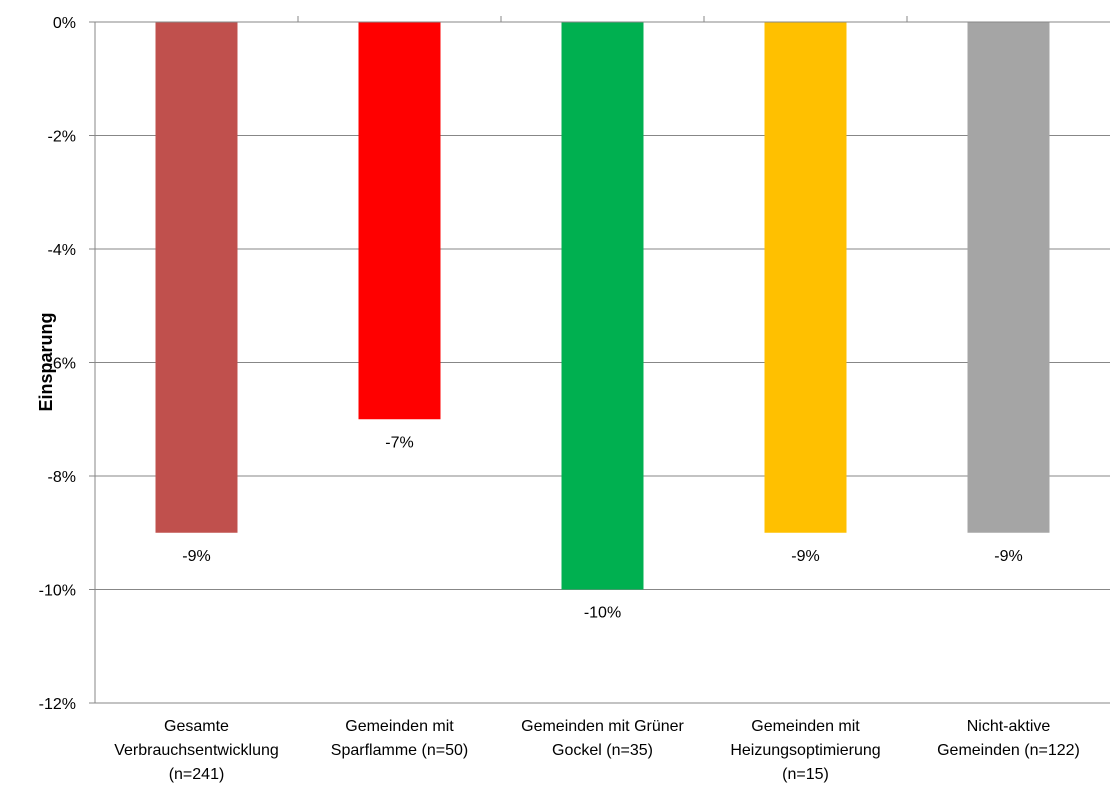  I want to click on y-tick-label: -2%, so click(62, 137).